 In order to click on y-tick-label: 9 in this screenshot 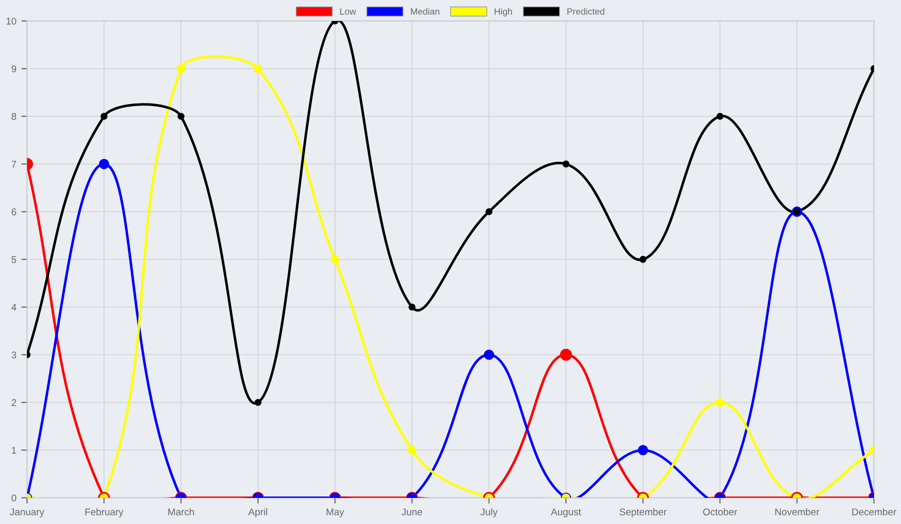, I will do `click(14, 68)`.